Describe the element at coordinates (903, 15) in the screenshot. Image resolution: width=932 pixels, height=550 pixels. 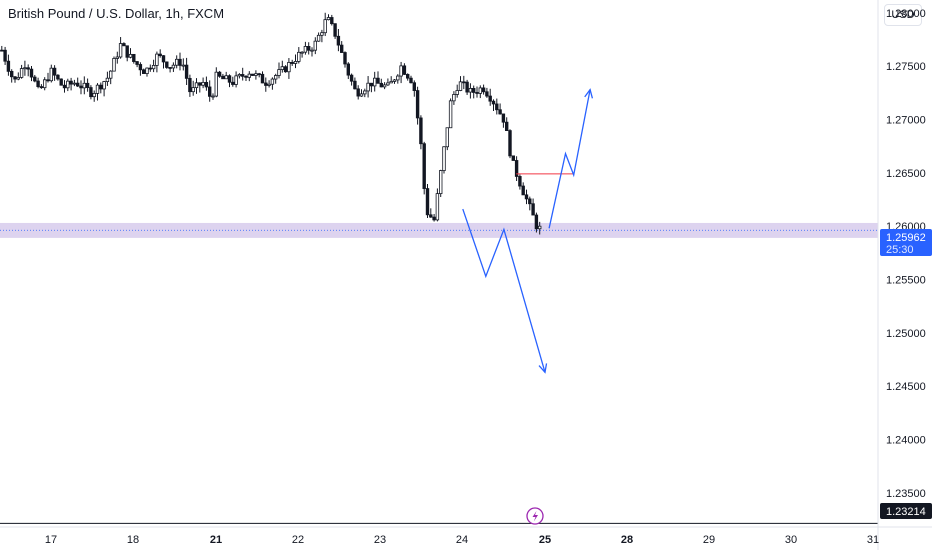
I see `currency-button: USD` at that location.